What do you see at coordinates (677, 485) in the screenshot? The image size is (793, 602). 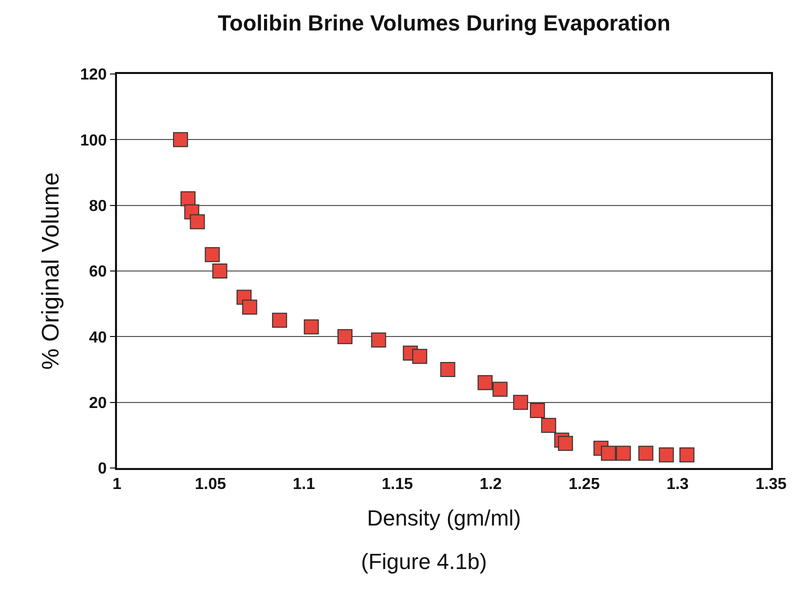 I see `x-tick-label: 1.3` at bounding box center [677, 485].